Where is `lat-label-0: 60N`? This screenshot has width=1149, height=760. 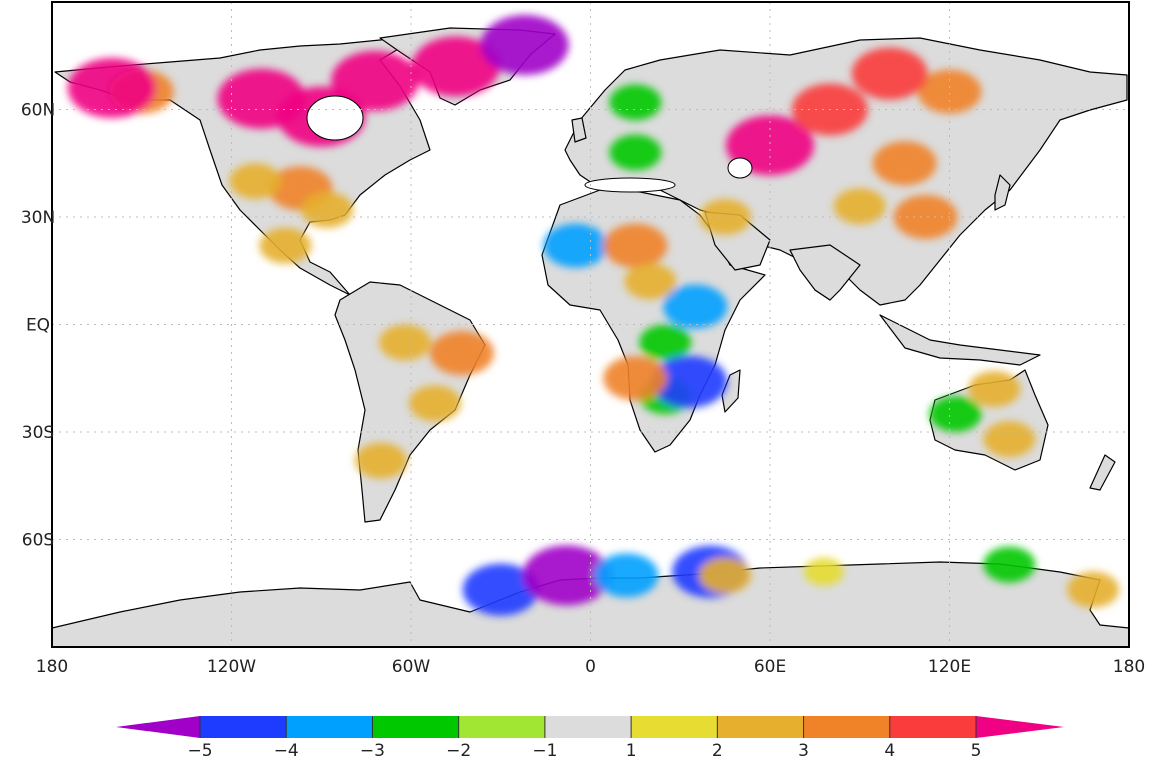 lat-label-0: 60N is located at coordinates (38, 111).